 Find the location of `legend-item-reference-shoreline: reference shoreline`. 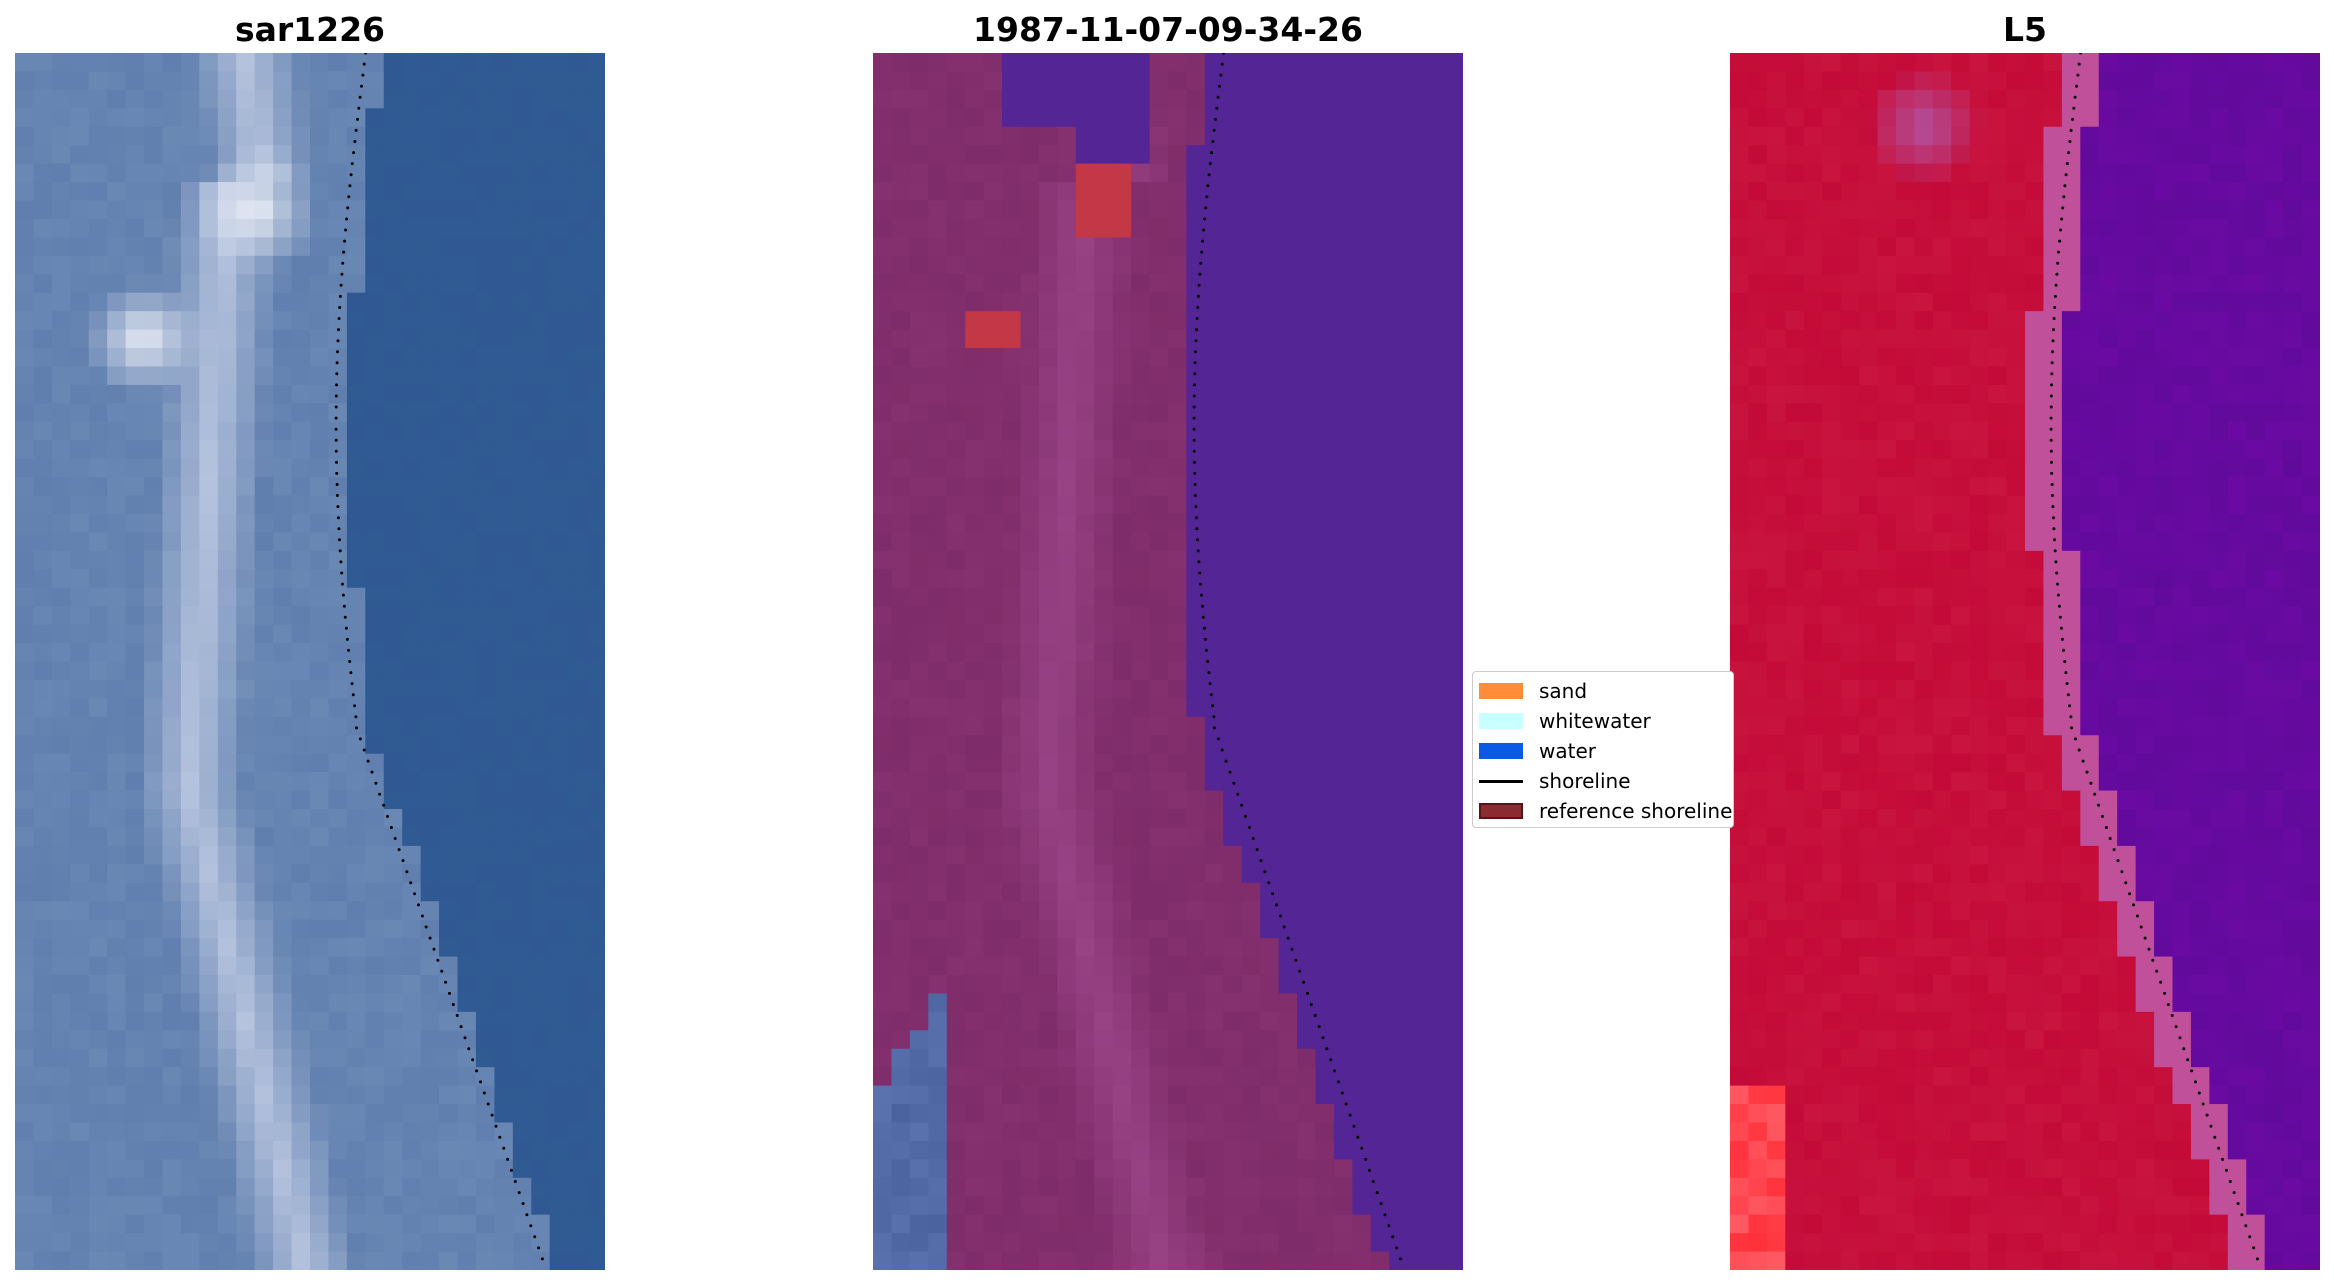

legend-item-reference-shoreline: reference shoreline is located at coordinates (1605, 811).